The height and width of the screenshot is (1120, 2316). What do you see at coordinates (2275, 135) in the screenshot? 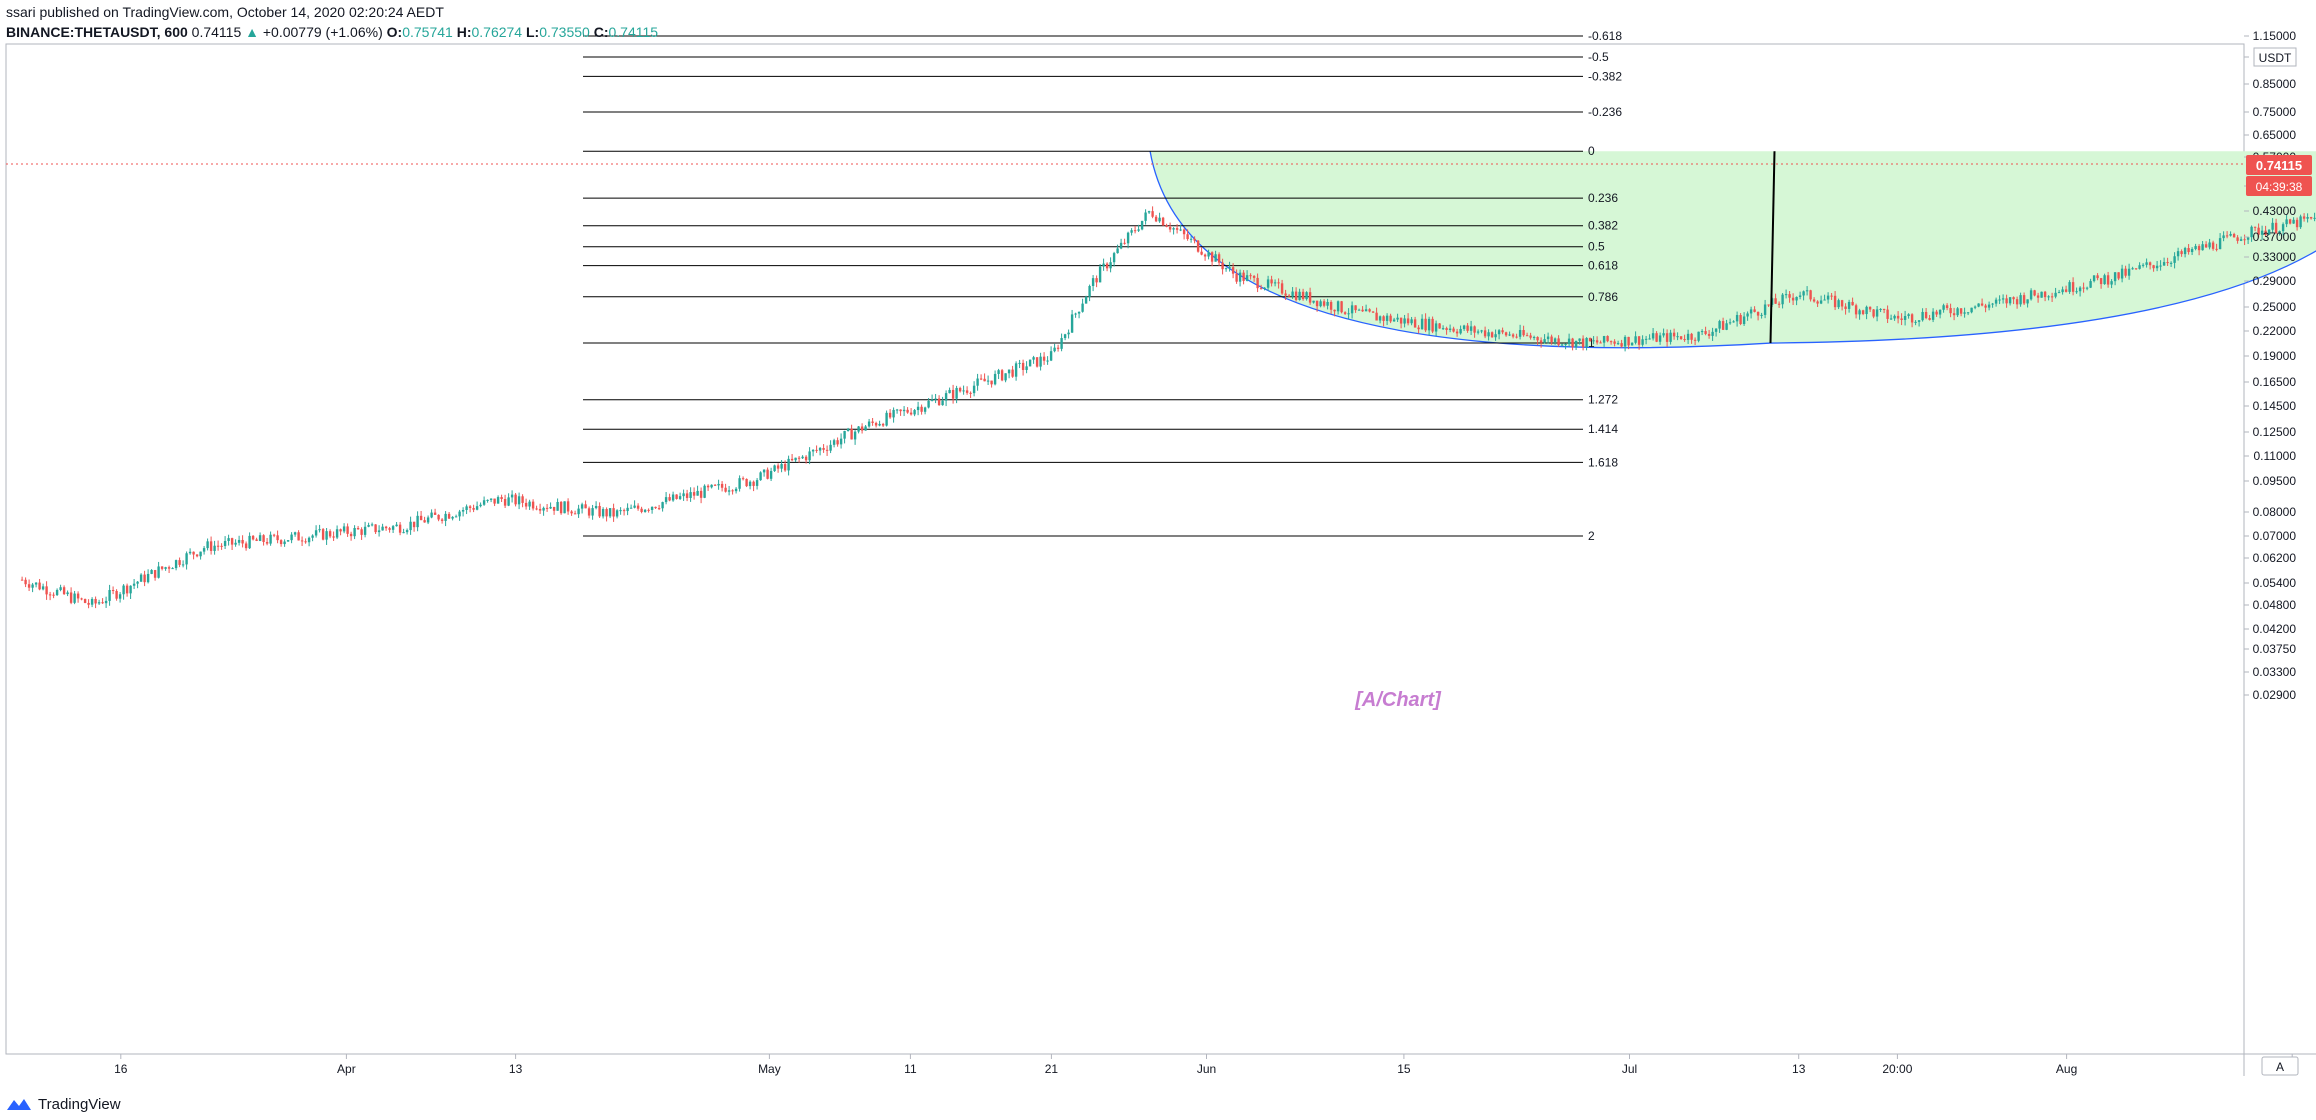
I see `y-tick-label: 0.65000` at bounding box center [2275, 135].